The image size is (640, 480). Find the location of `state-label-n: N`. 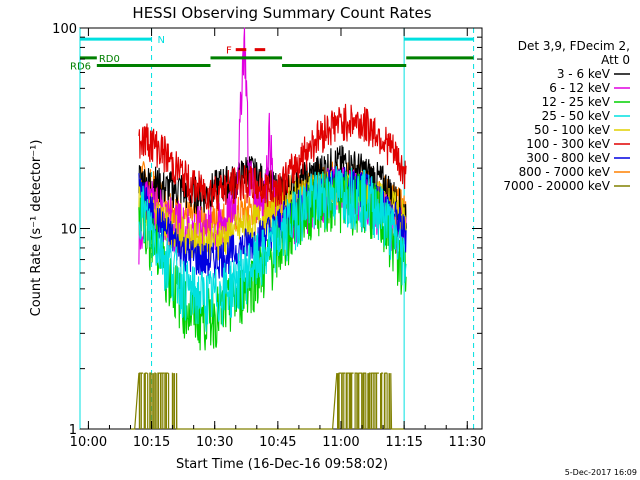

state-label-n: N is located at coordinates (161, 40).